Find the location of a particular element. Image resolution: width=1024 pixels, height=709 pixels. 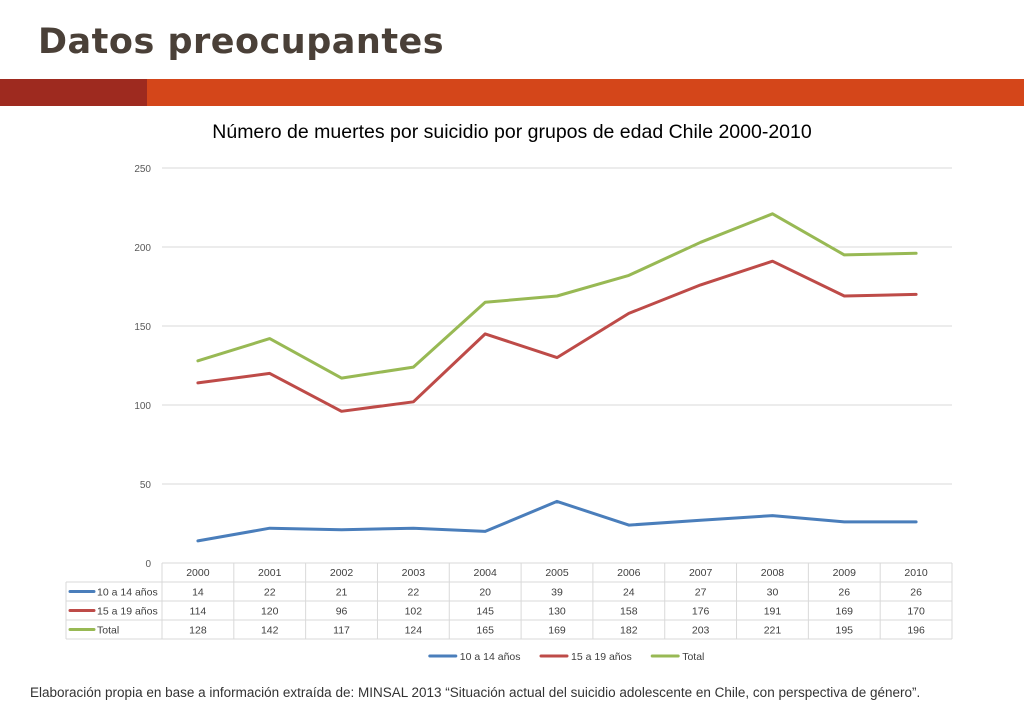

table-cell-value: 221 is located at coordinates (773, 631).